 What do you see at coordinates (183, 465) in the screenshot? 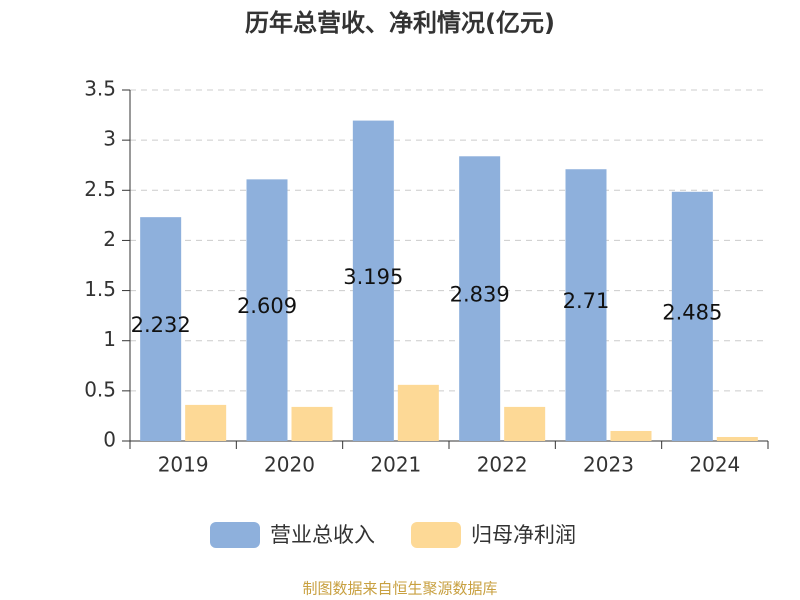
I see `x-tick-label: 2019` at bounding box center [183, 465].